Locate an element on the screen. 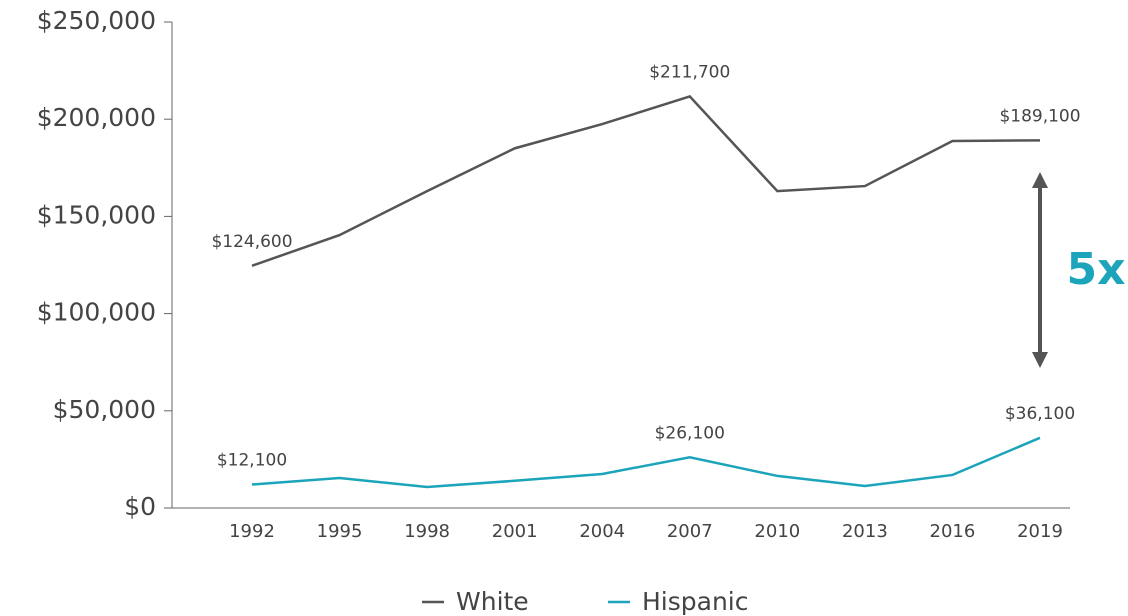 The width and height of the screenshot is (1128, 616). x-tick-label: 2001 is located at coordinates (515, 531).